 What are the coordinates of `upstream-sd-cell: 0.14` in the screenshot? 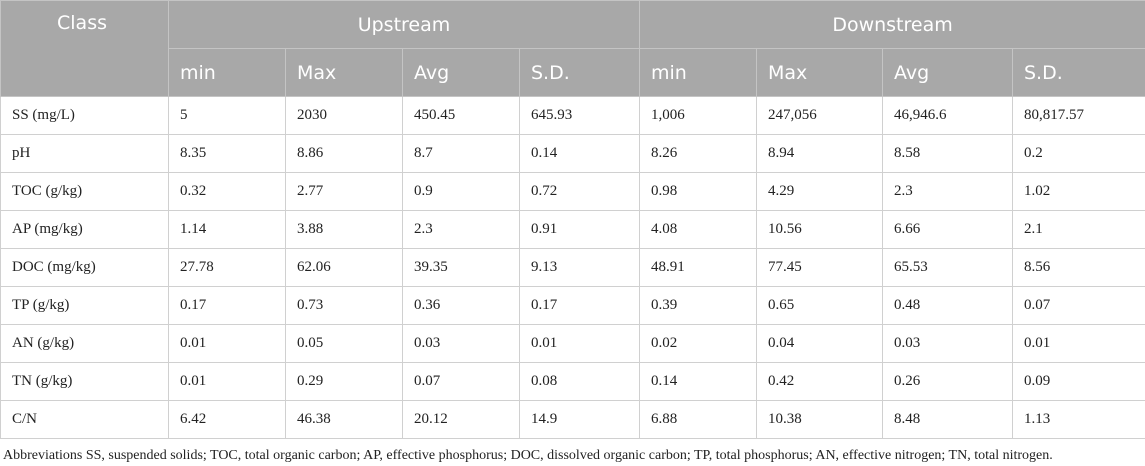 It's located at (579, 153).